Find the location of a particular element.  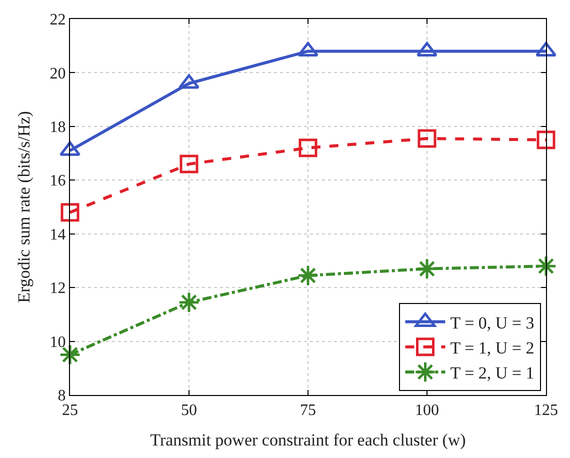

legend-label: T = 1, U = 2 is located at coordinates (492, 348).